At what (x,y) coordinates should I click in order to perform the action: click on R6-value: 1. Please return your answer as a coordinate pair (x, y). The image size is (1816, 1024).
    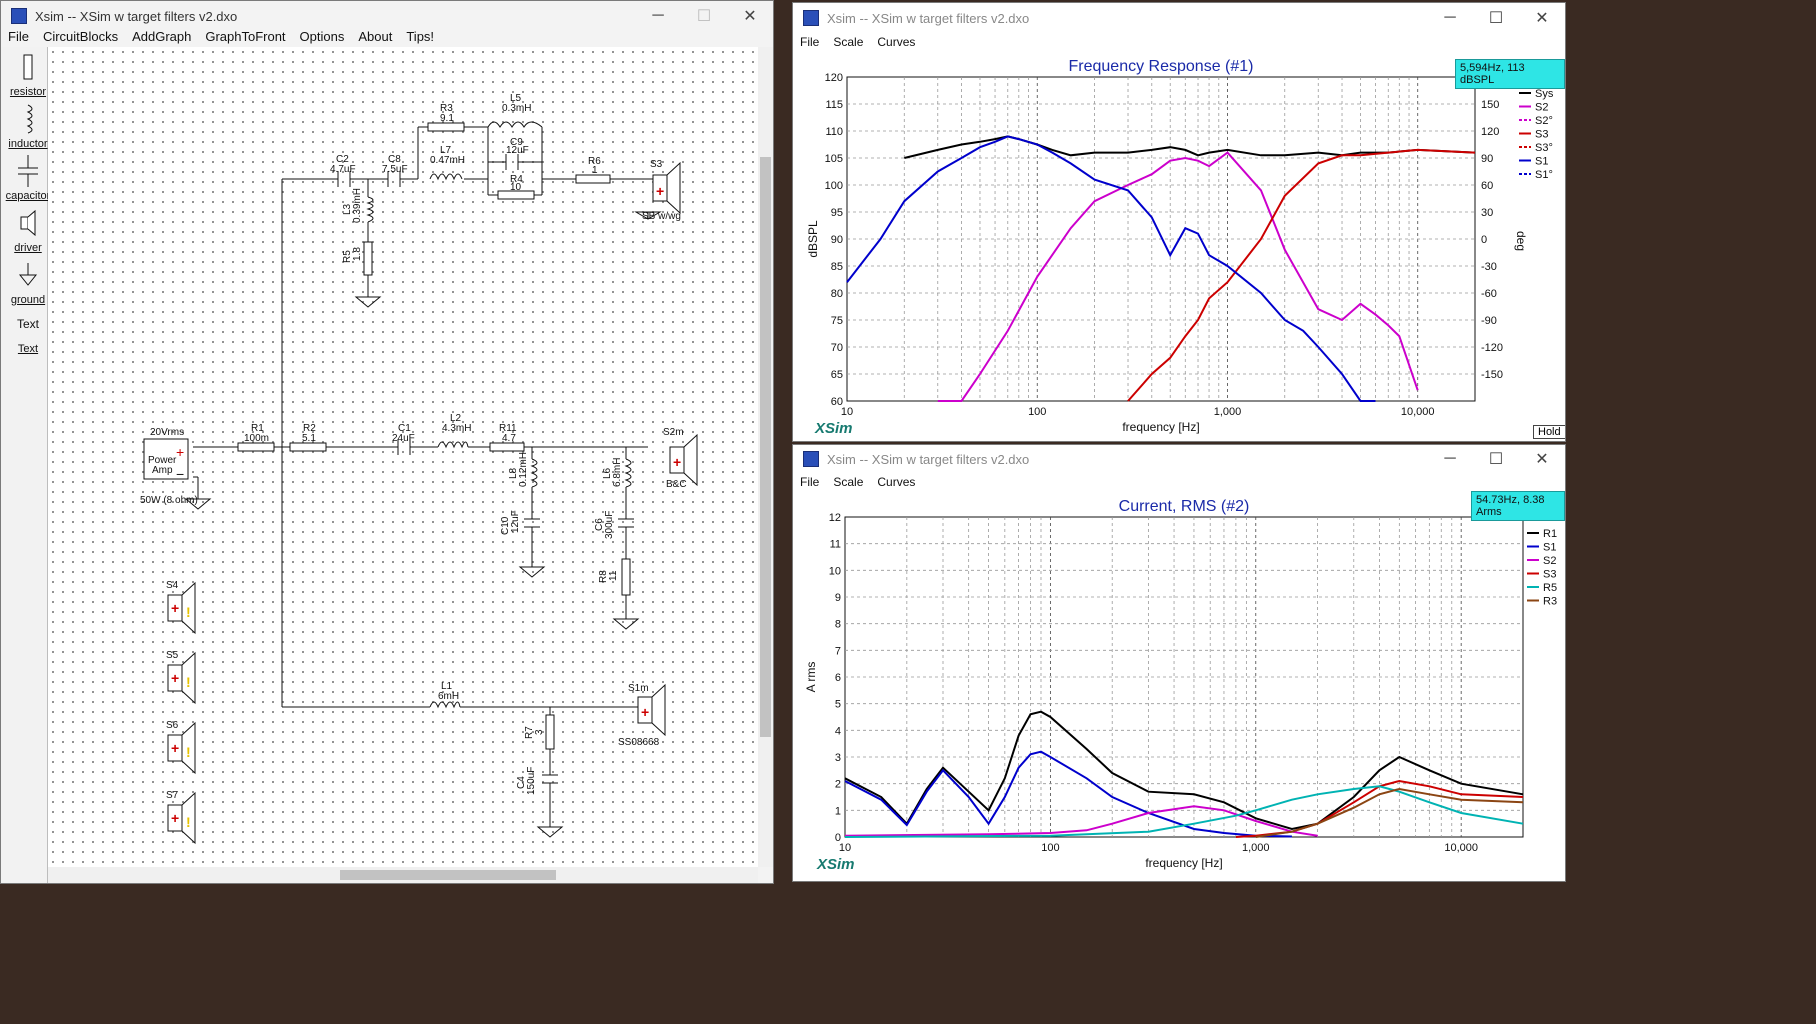
    Looking at the image, I should click on (595, 170).